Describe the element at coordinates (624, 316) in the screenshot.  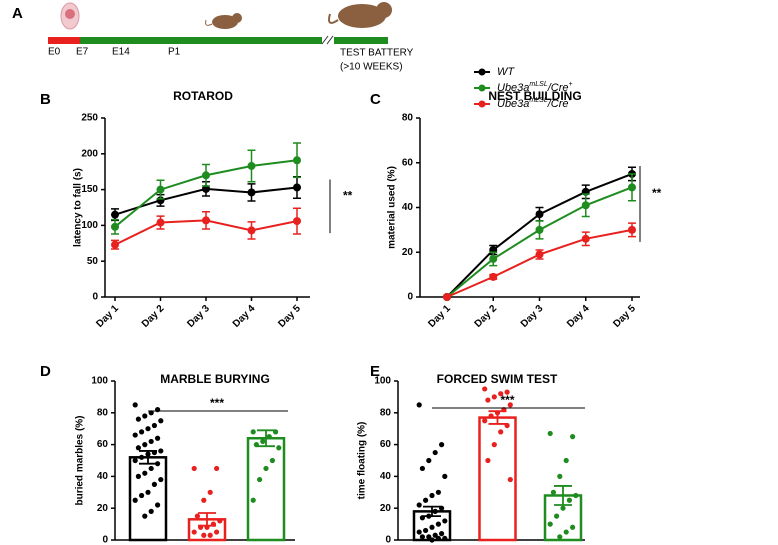
I see `x-tick-label: Day 5` at that location.